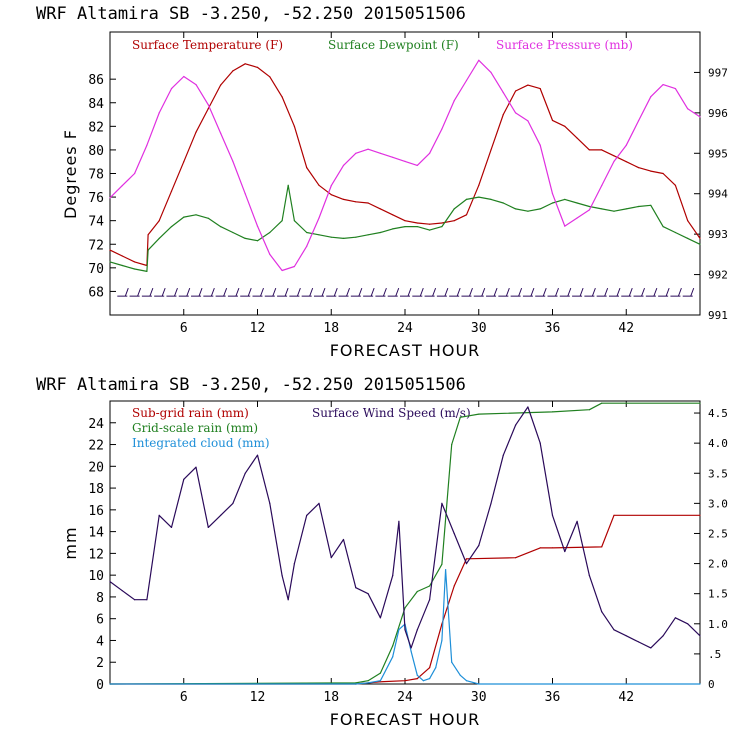 The width and height of the screenshot is (740, 740). What do you see at coordinates (258, 328) in the screenshot?
I see `x-tick-label: 12` at bounding box center [258, 328].